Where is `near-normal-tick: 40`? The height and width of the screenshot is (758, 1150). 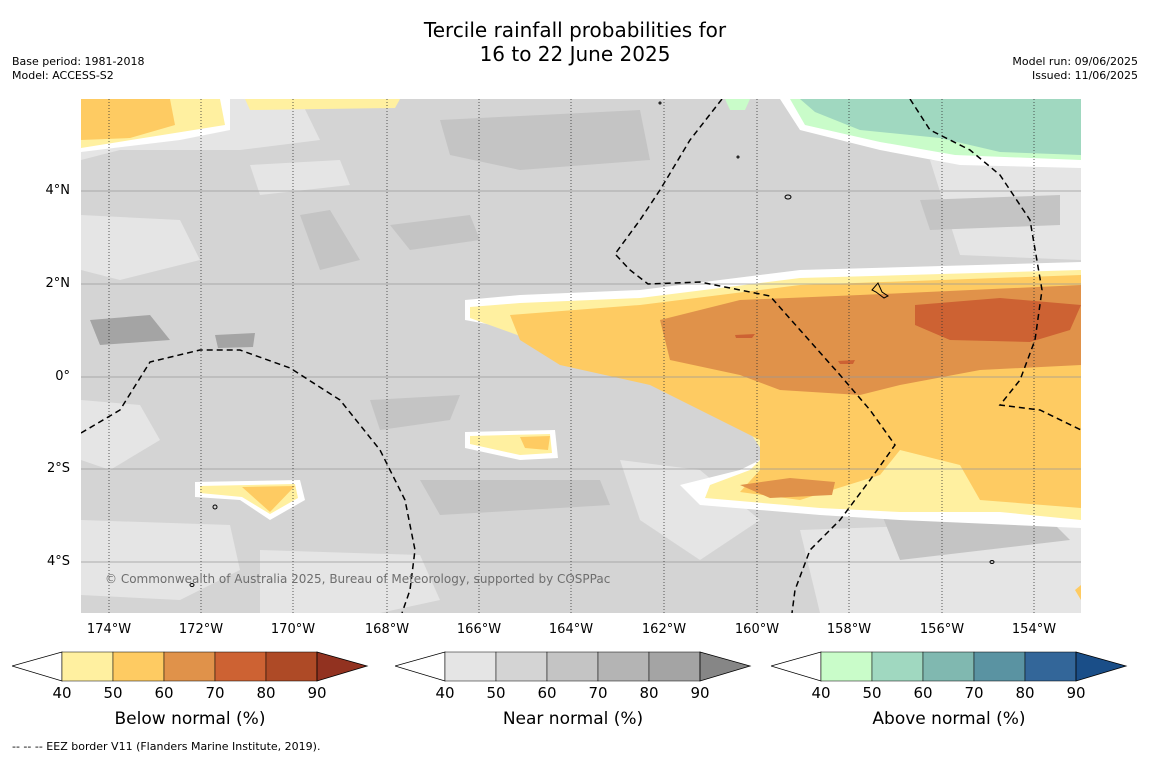 near-normal-tick: 40 is located at coordinates (445, 693).